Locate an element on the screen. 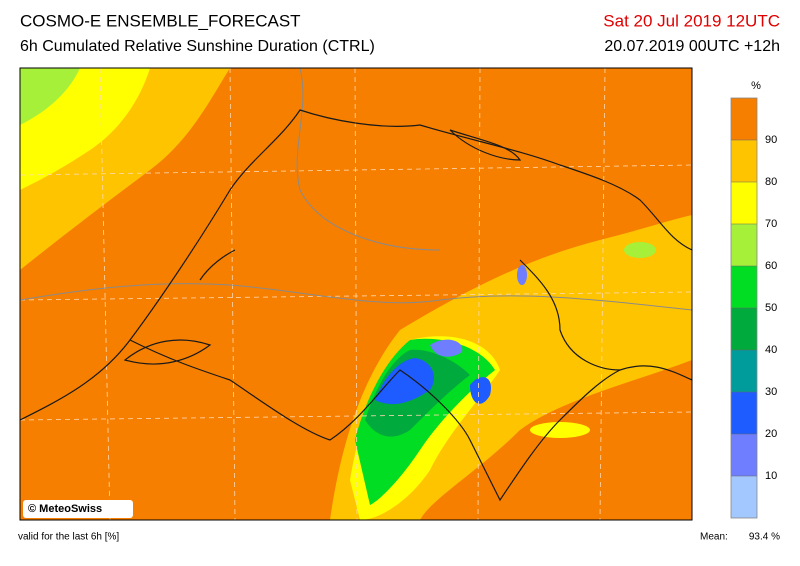 This screenshot has width=800, height=566. mean-label: Mean: is located at coordinates (714, 537).